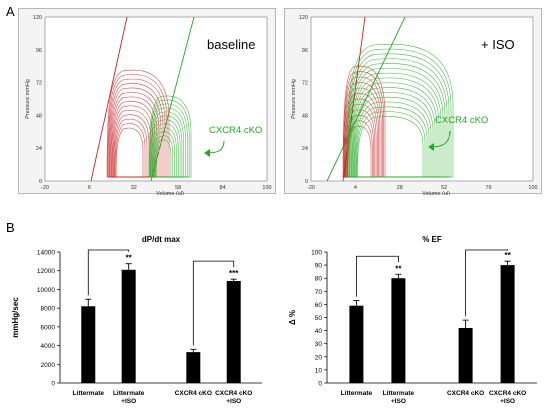 This screenshot has height=408, width=550. I want to click on x-tick-label: -20, so click(45, 188).